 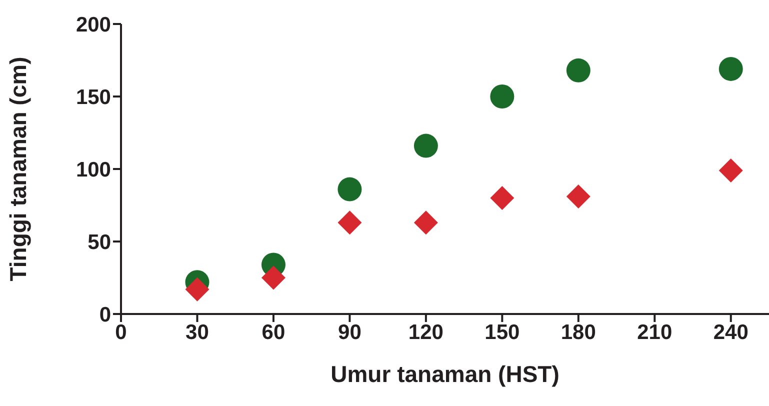 What do you see at coordinates (502, 332) in the screenshot?
I see `x-tick-label: 150` at bounding box center [502, 332].